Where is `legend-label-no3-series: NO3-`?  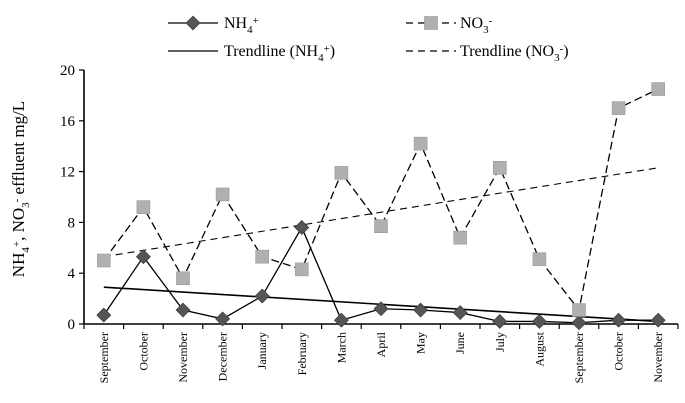 legend-label-no3-series: NO3- is located at coordinates (476, 25).